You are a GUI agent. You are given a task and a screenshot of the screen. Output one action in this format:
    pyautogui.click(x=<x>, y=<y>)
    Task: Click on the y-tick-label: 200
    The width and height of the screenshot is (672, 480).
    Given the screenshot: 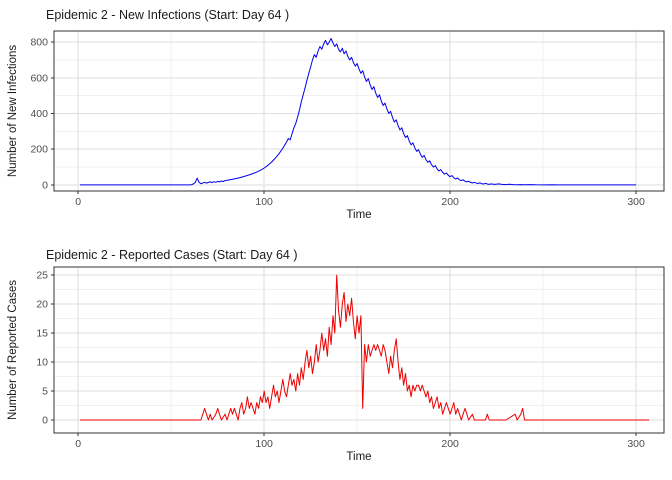 What is the action you would take?
    pyautogui.click(x=39, y=150)
    